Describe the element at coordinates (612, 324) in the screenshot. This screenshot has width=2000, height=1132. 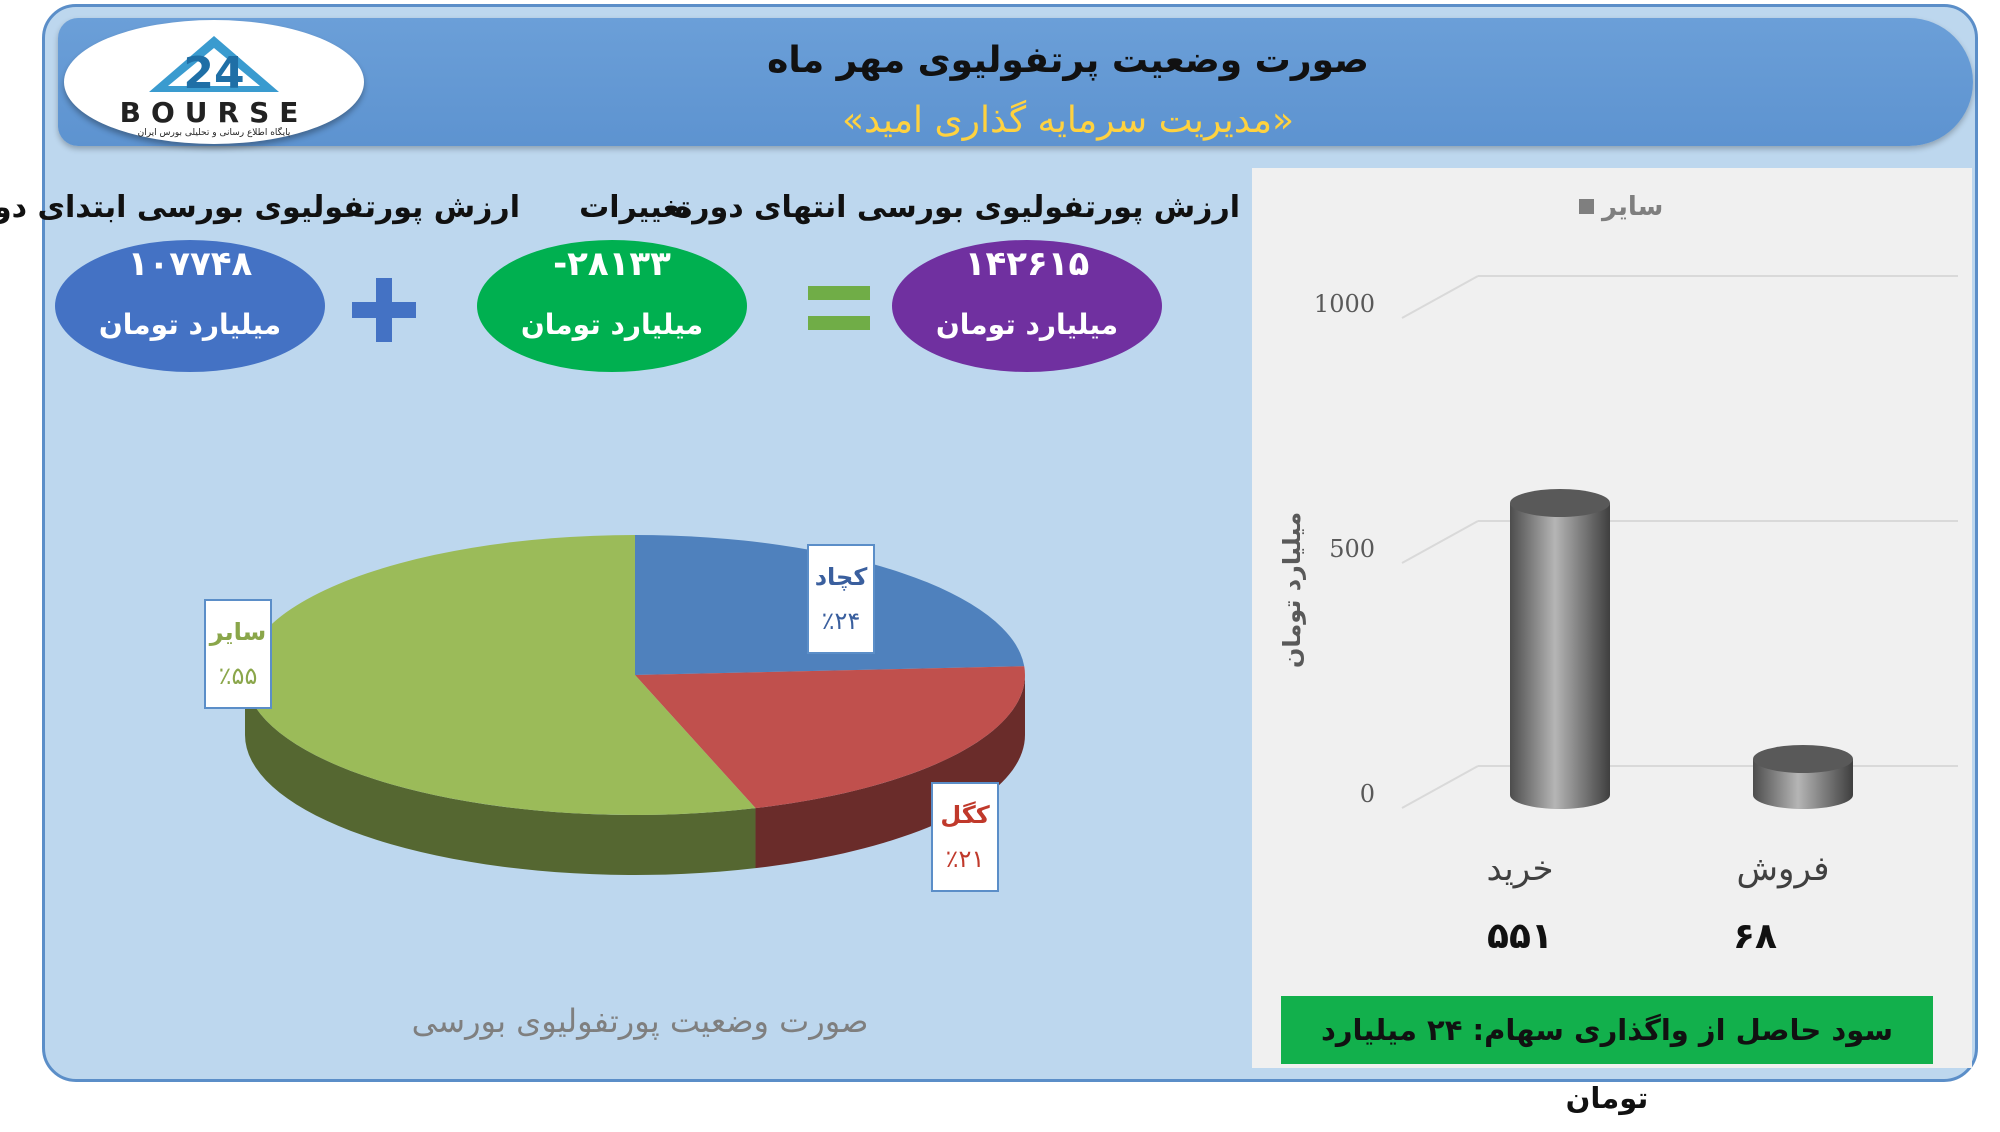
I see `change-unit: میلیارد تومان` at that location.